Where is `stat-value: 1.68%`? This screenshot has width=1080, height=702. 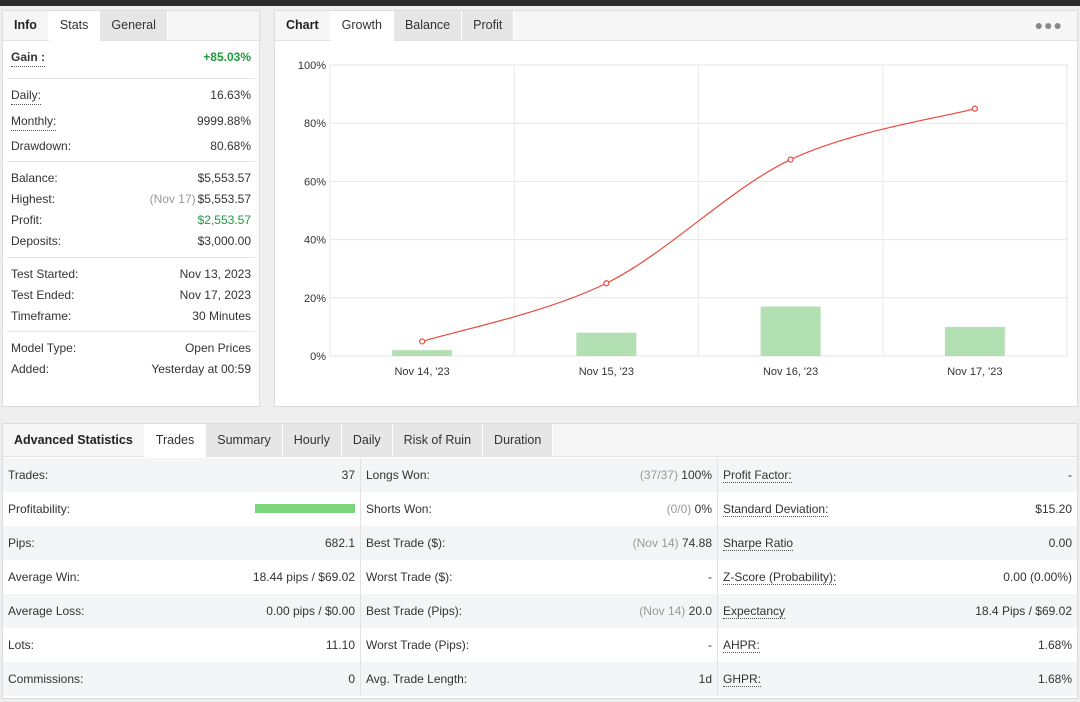
stat-value: 1.68% is located at coordinates (1054, 645).